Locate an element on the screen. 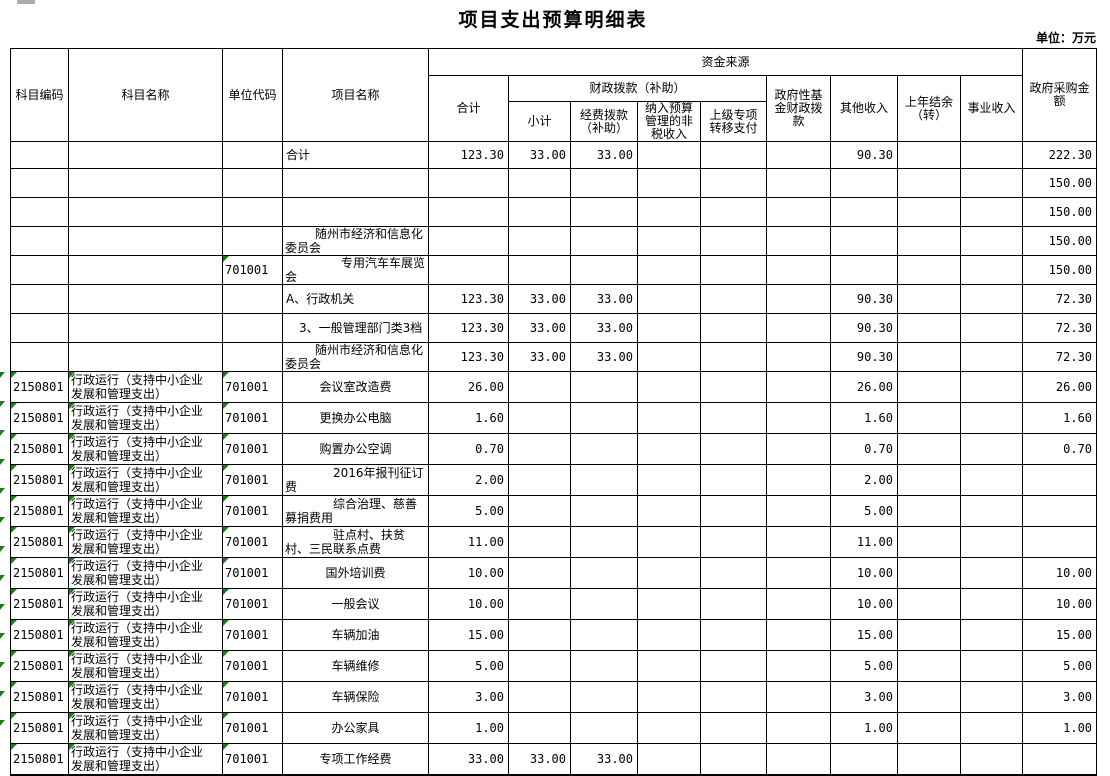 Image resolution: width=1110 pixels, height=776 pixels. cell-procurement: 150.00 is located at coordinates (1060, 183).